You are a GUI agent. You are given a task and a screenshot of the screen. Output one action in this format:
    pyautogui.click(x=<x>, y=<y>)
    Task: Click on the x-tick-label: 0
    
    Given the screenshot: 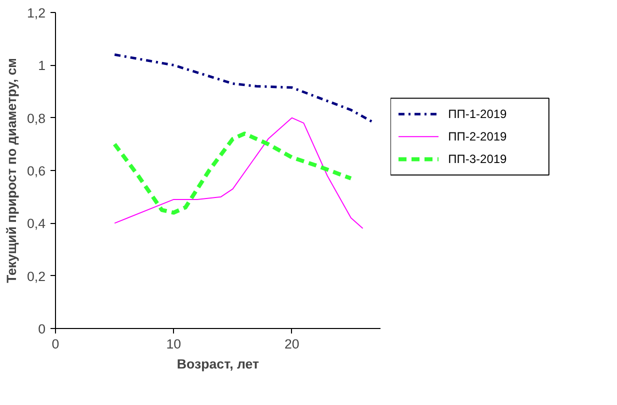 What is the action you would take?
    pyautogui.click(x=56, y=344)
    